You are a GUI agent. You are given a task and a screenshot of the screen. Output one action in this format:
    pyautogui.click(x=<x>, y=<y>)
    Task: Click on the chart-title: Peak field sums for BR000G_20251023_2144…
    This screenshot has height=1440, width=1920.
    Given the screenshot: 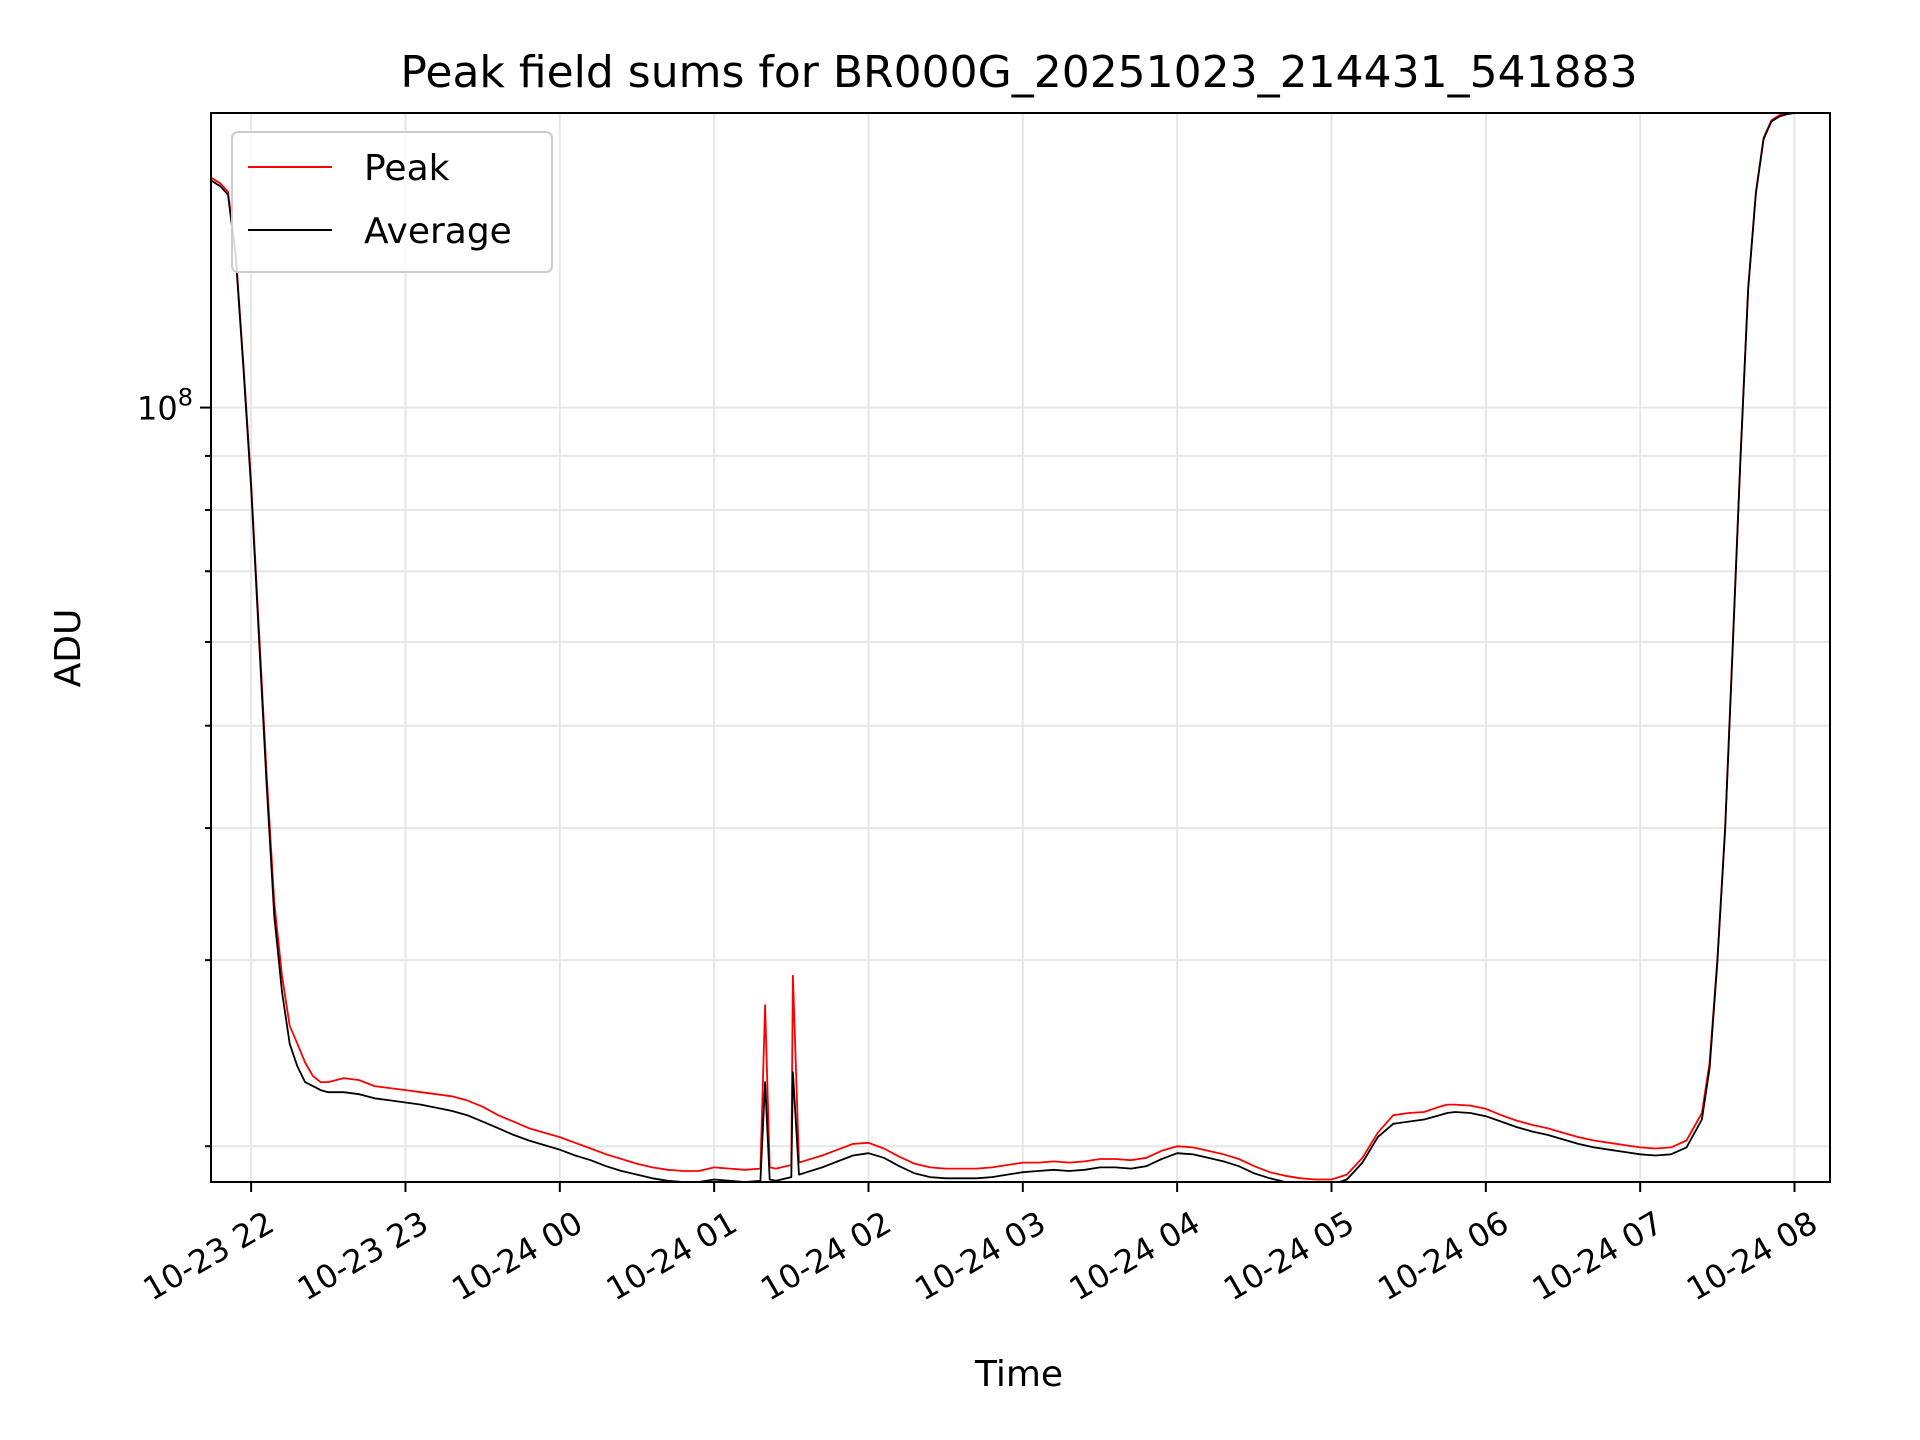 What is the action you would take?
    pyautogui.click(x=1018, y=72)
    